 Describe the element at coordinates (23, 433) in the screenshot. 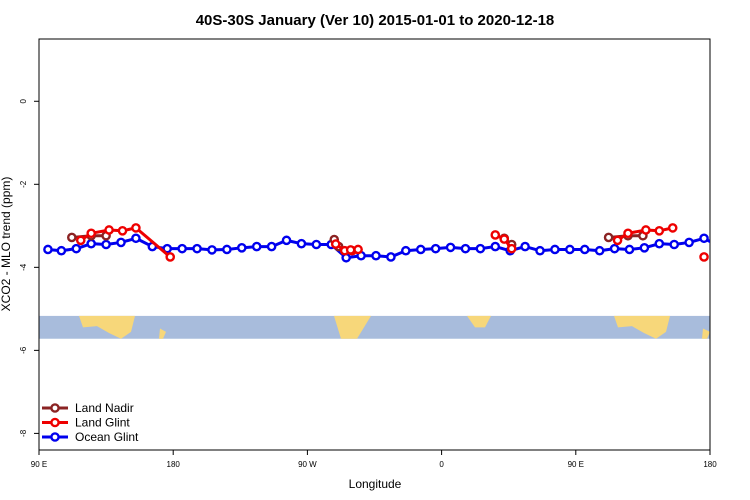

I see `y-tick-label: -8` at that location.